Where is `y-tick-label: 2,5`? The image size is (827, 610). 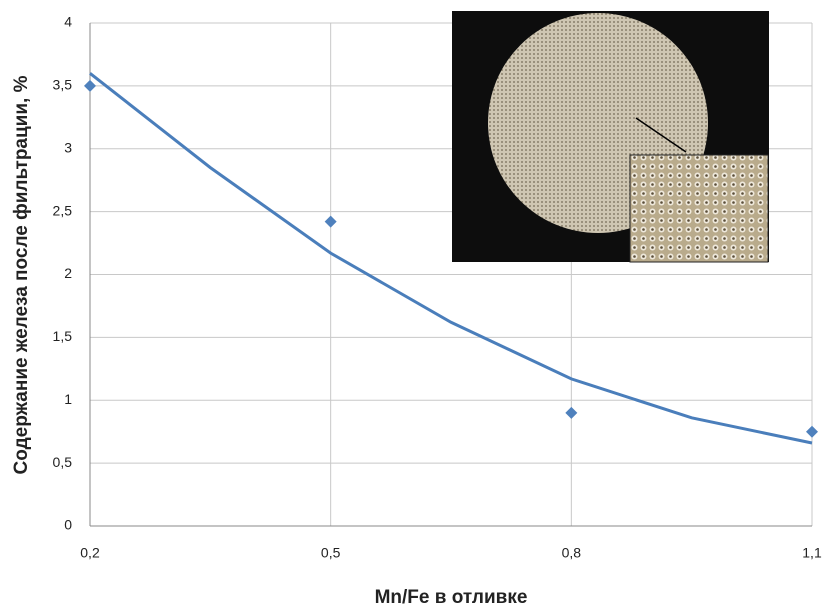 y-tick-label: 2,5 is located at coordinates (63, 210).